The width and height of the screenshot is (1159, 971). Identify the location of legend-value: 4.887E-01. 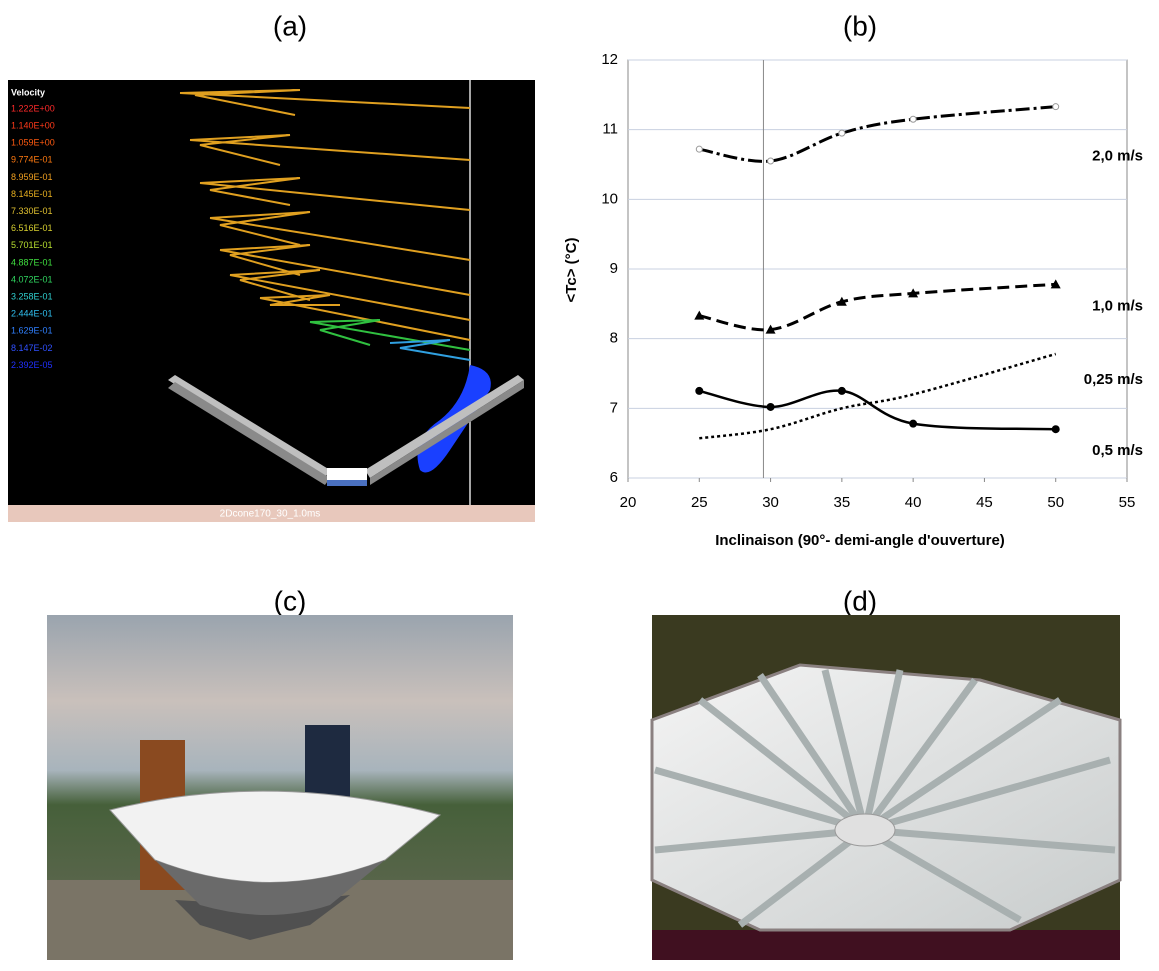
(32, 262).